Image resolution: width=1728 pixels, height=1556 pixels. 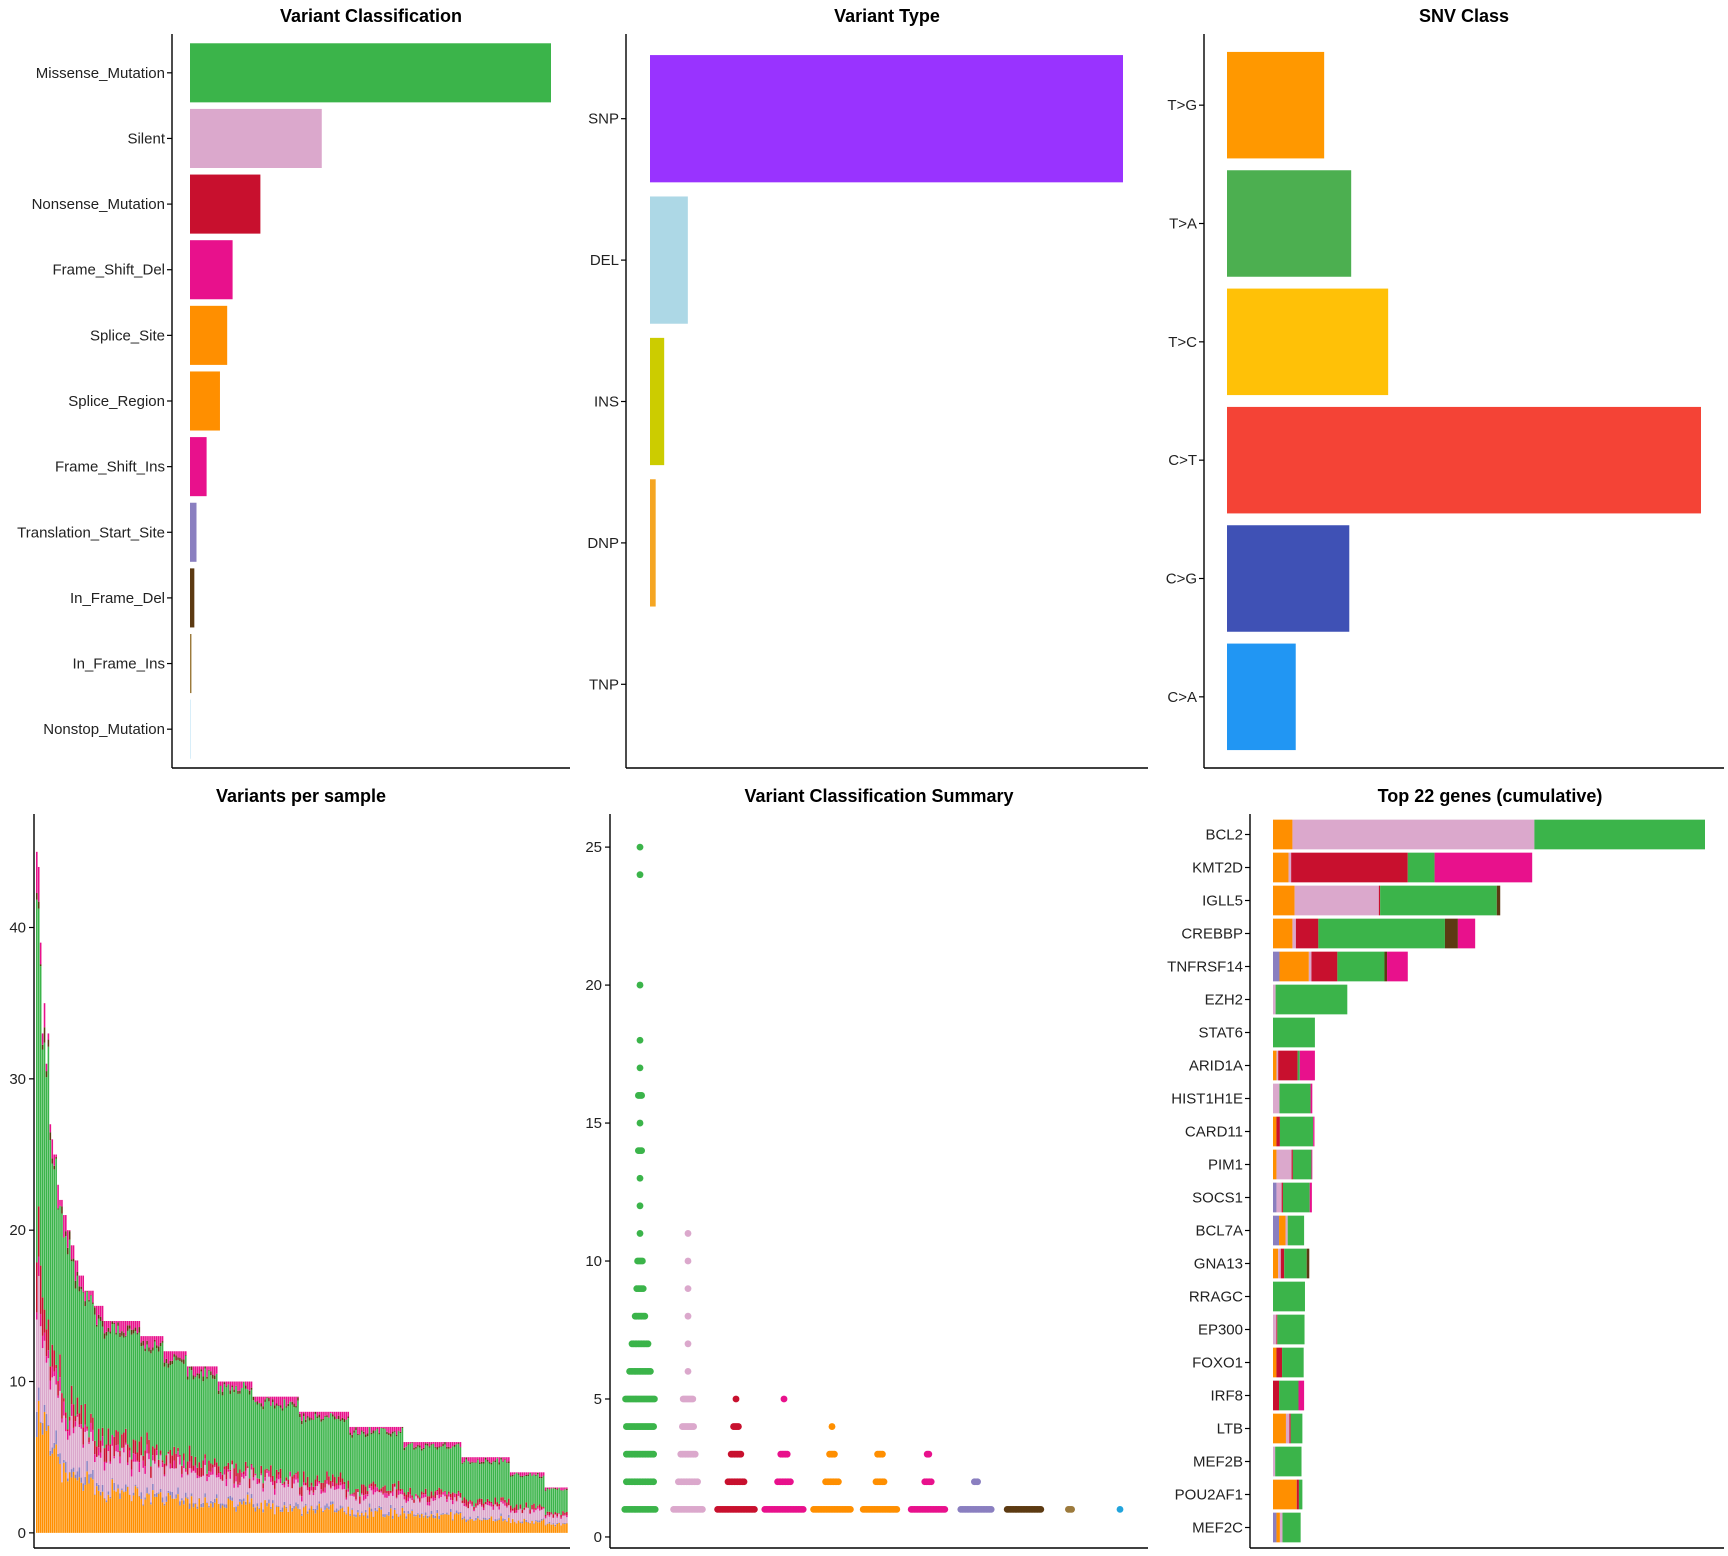 I want to click on gene-bar-mef2c, so click(x=1287, y=1527).